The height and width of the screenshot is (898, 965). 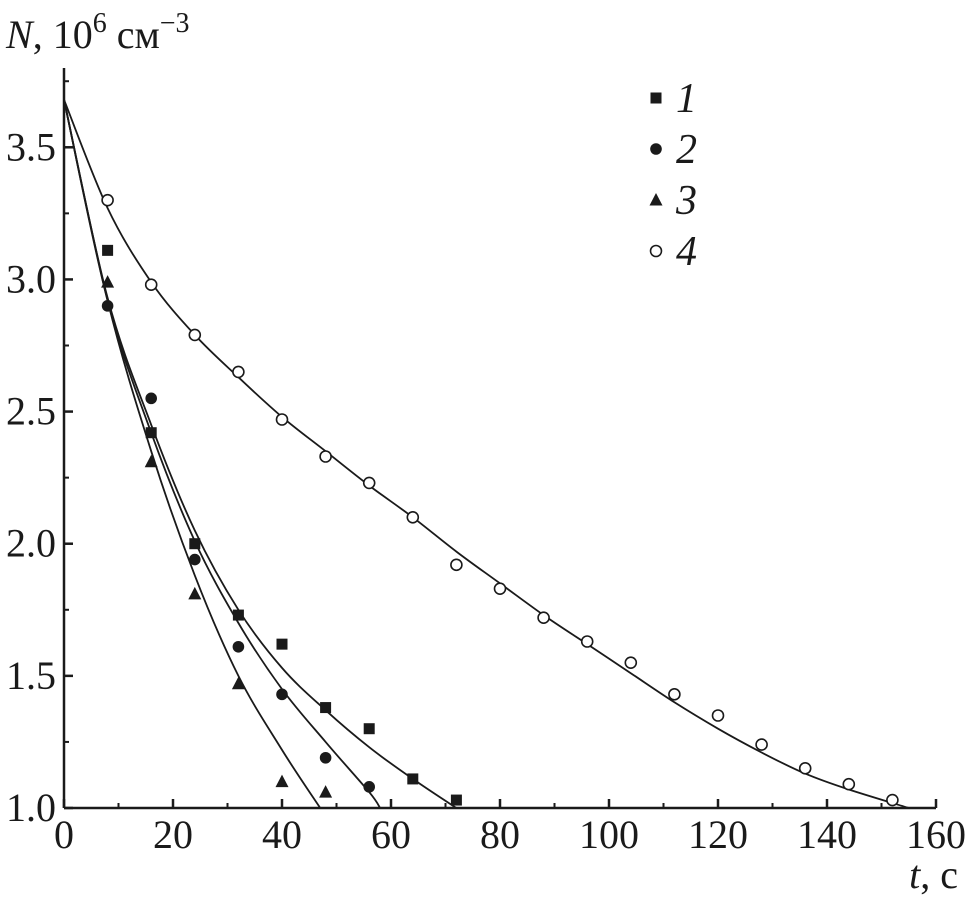 I want to click on x-tick-label: 140, so click(x=827, y=834).